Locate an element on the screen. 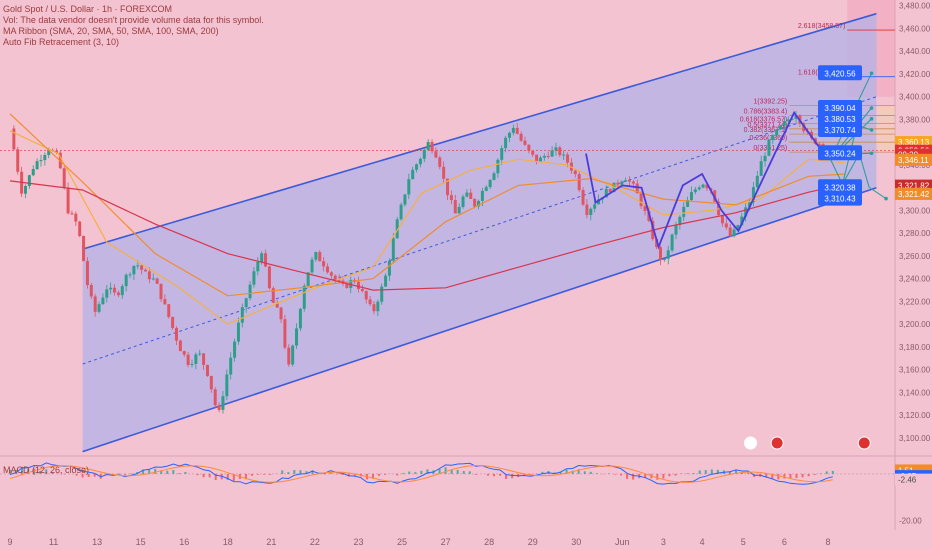 The height and width of the screenshot is (550, 932). price-badge is located at coordinates (913, 193).